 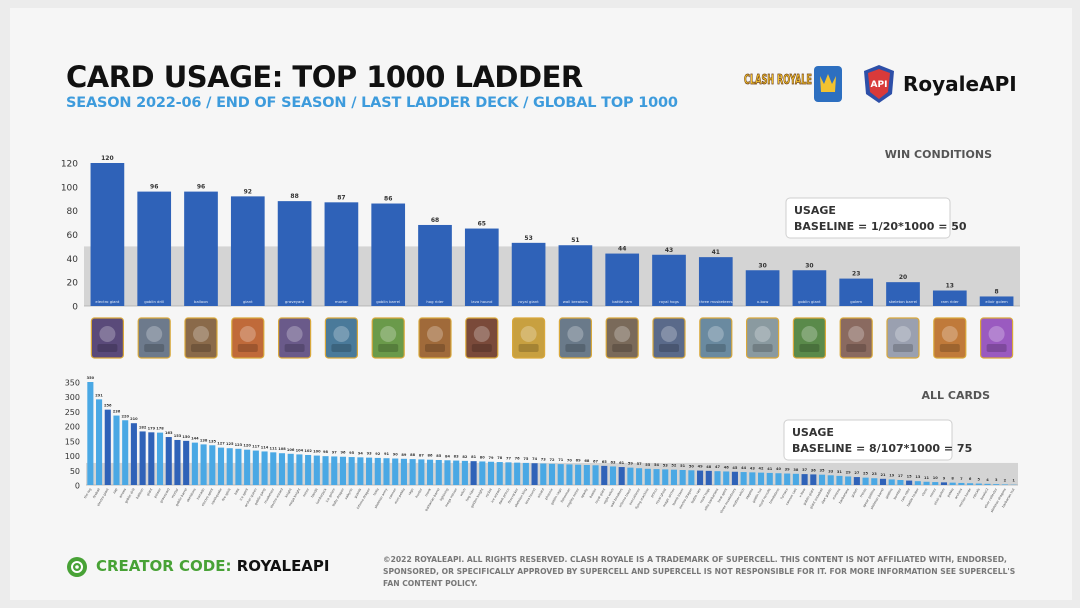 What do you see at coordinates (903, 277) in the screenshot?
I see `data-label: 20` at bounding box center [903, 277].